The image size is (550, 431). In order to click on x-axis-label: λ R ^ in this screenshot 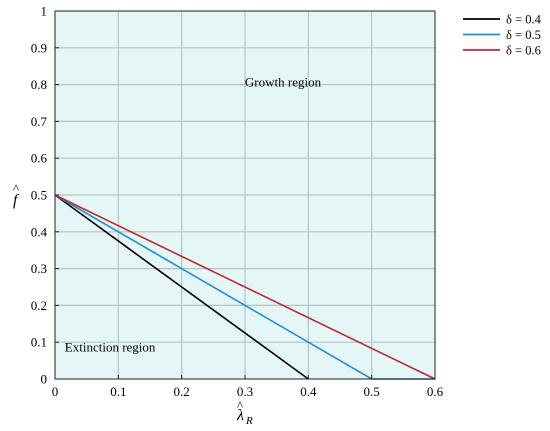, I will do `click(244, 412)`.